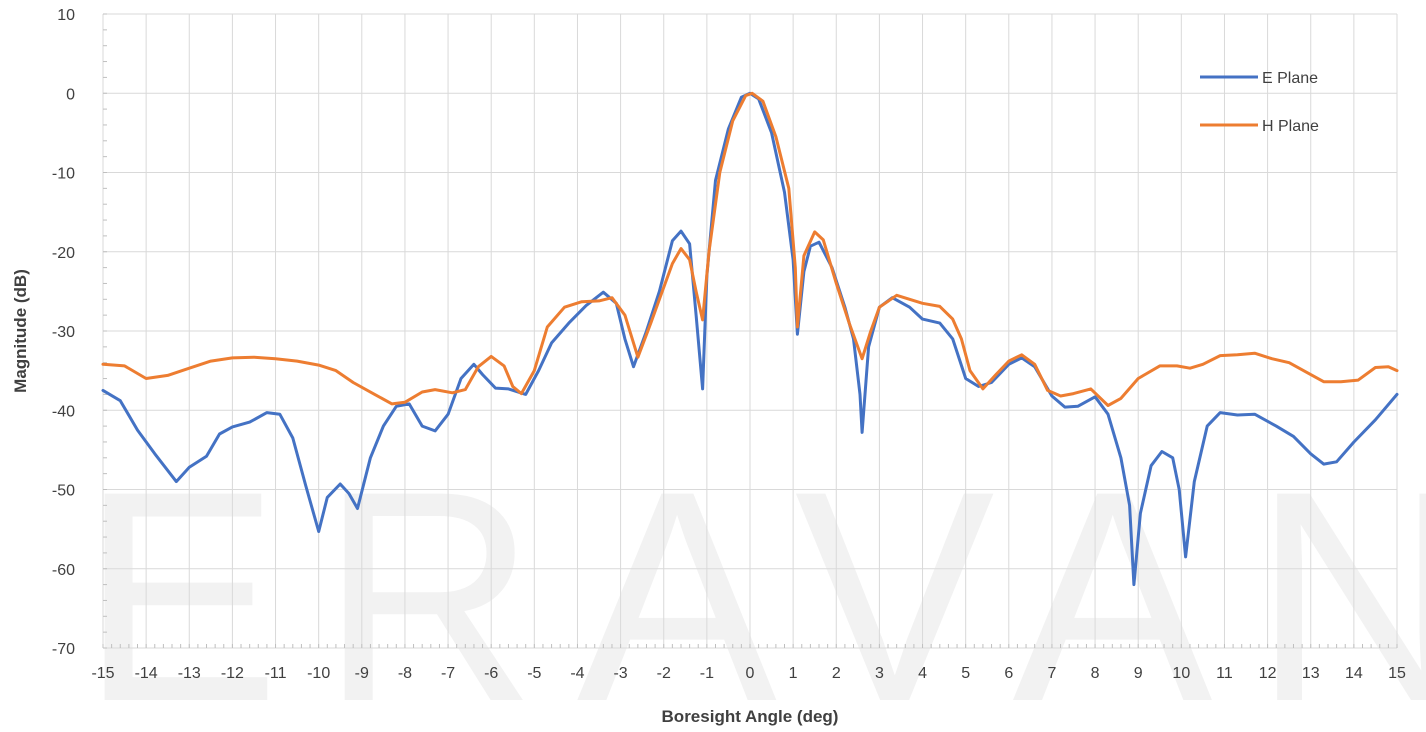  Describe the element at coordinates (1354, 673) in the screenshot. I see `x-tick-label: 14` at that location.